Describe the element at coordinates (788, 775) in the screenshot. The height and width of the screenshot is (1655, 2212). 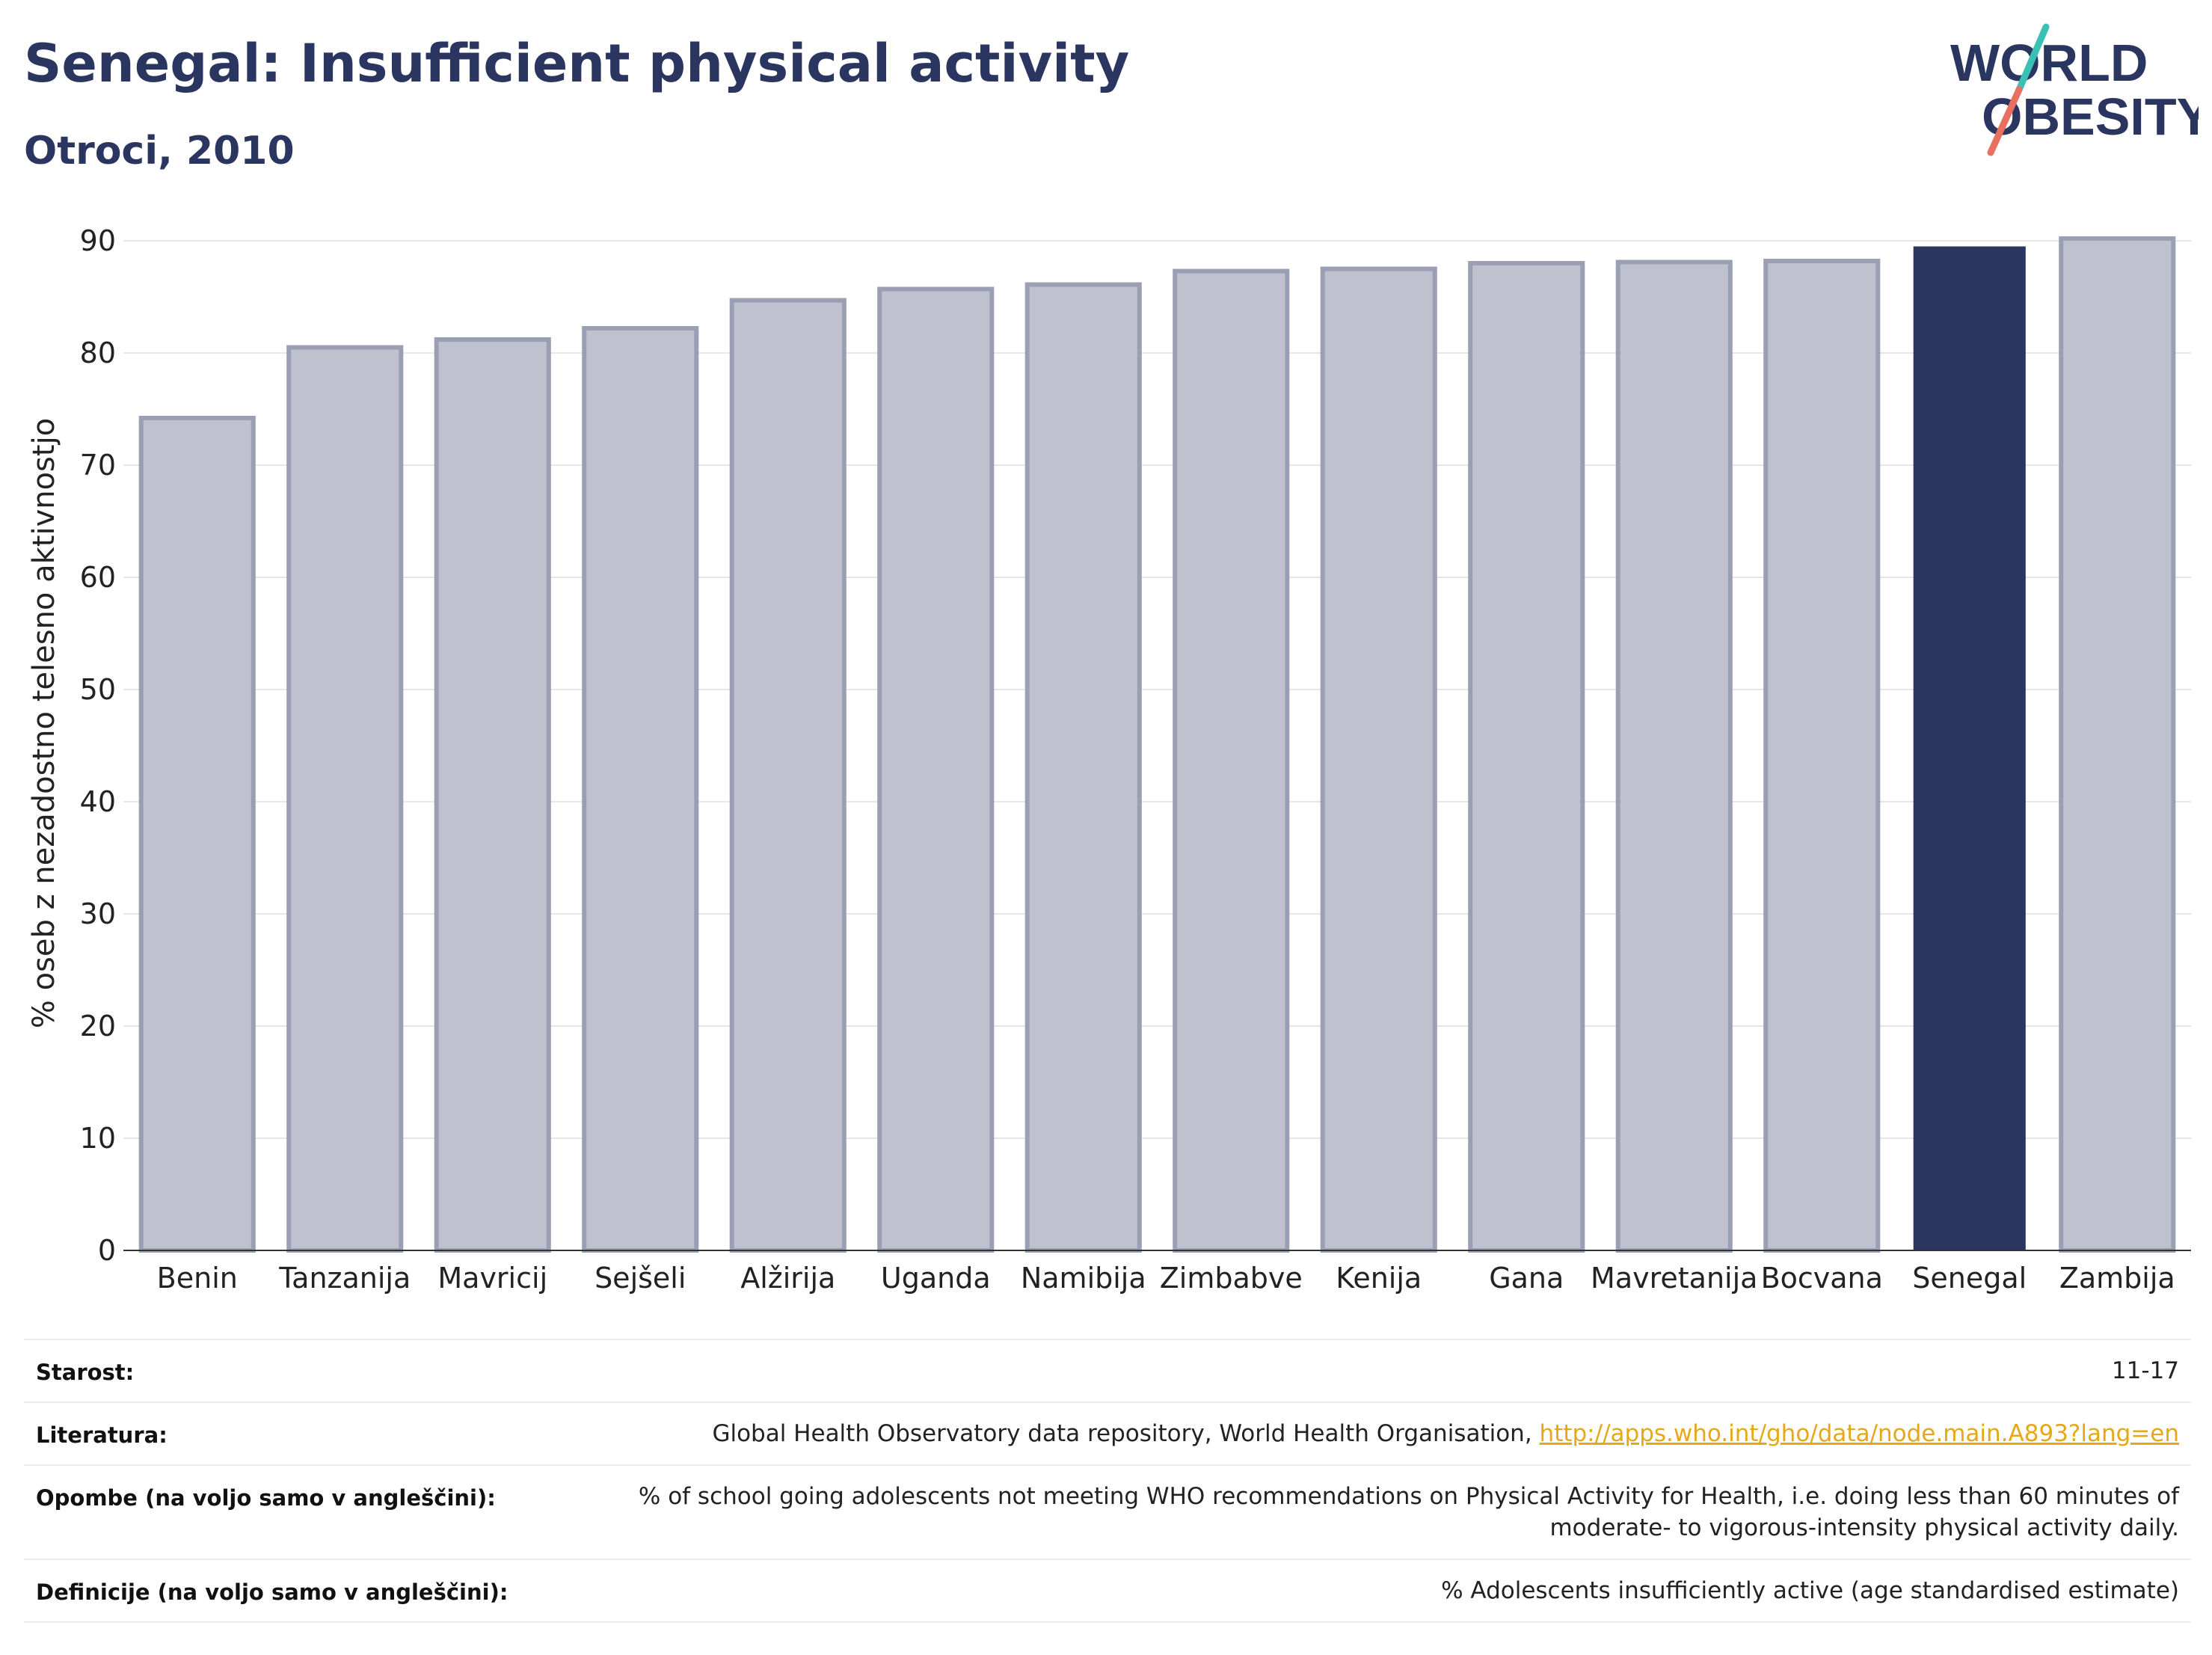
I see `bar-alžirija` at that location.